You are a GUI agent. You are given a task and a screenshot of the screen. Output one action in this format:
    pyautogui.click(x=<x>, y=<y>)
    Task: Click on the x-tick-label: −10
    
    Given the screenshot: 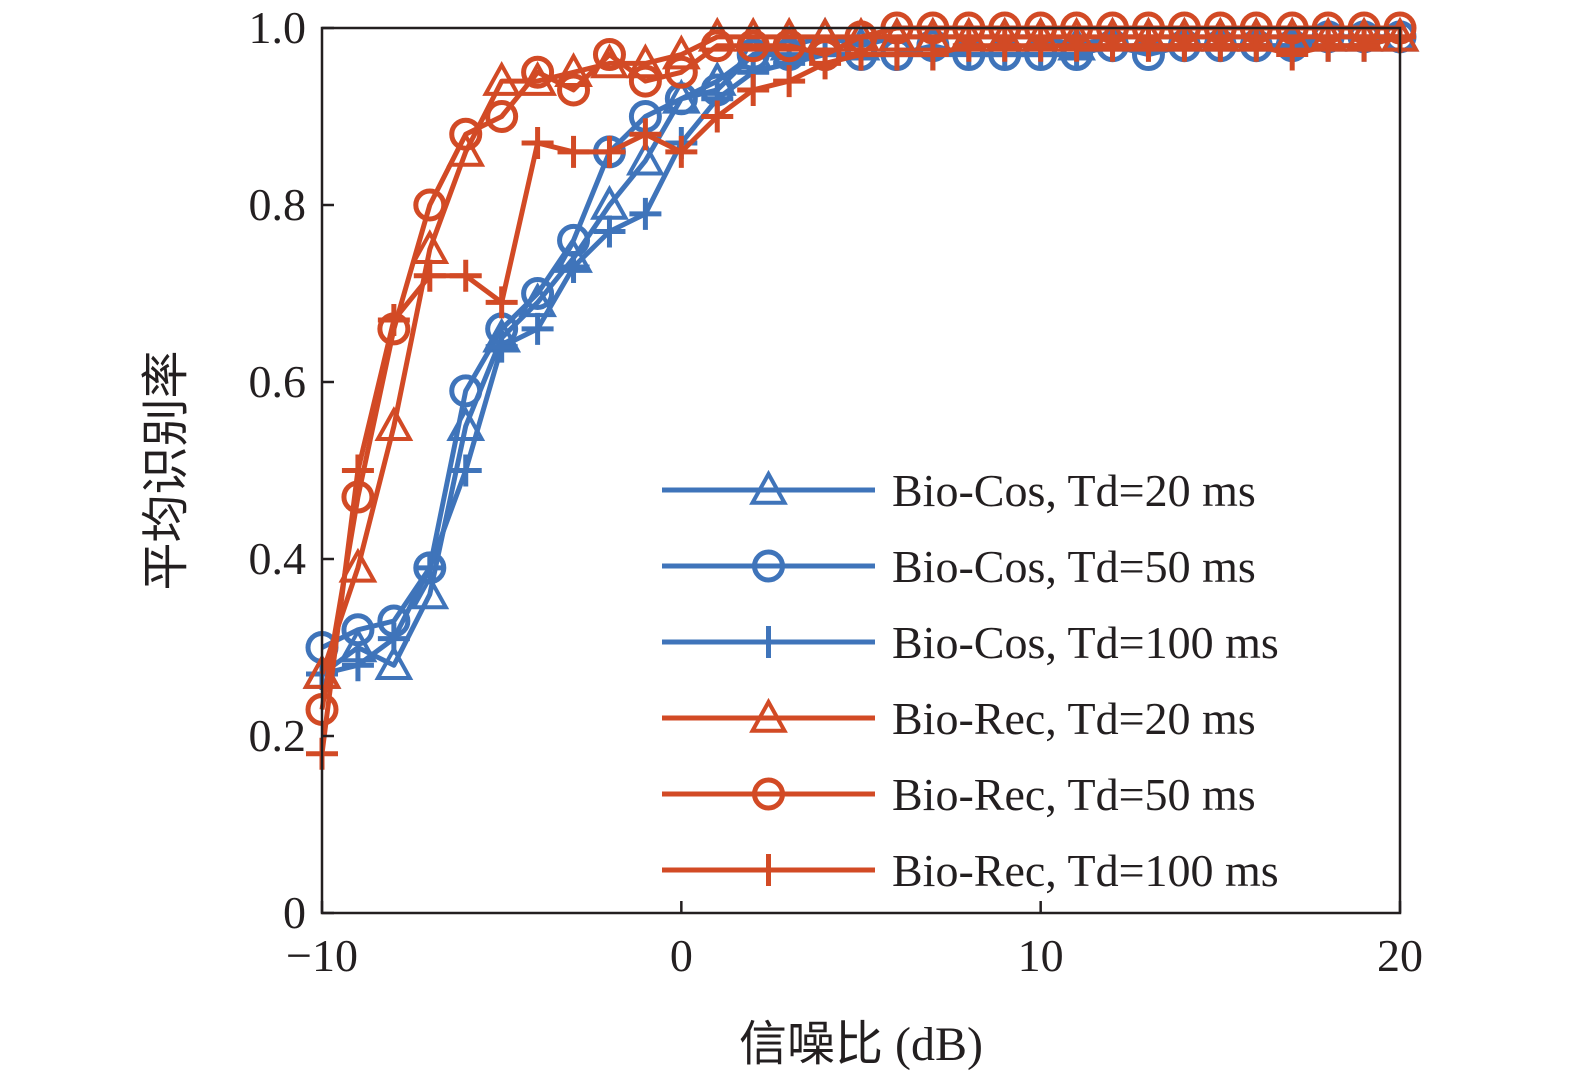 What is the action you would take?
    pyautogui.click(x=322, y=955)
    